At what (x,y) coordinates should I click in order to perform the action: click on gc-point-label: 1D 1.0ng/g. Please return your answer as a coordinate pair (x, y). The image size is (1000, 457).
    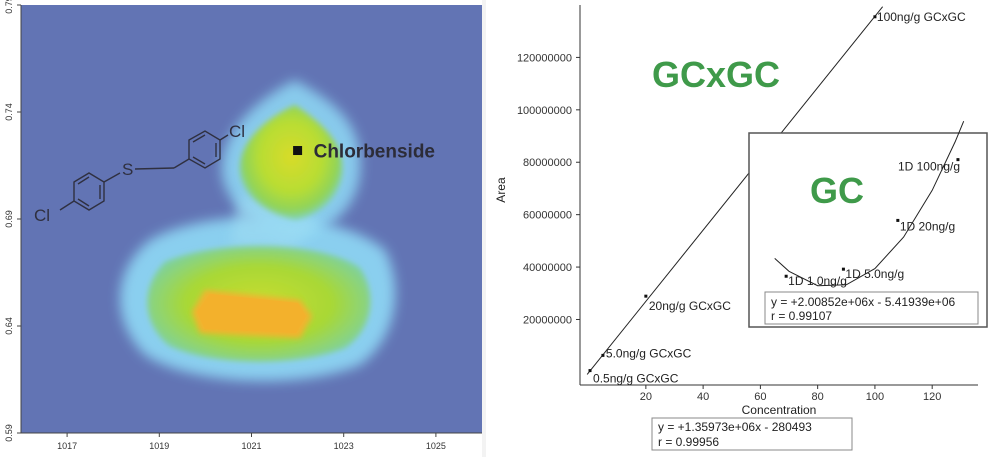
    Looking at the image, I should click on (817, 281).